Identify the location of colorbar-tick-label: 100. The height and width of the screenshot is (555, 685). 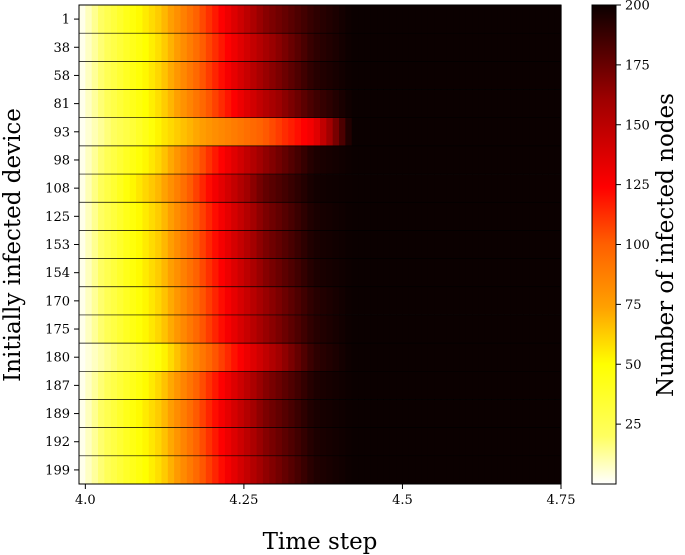
(637, 245).